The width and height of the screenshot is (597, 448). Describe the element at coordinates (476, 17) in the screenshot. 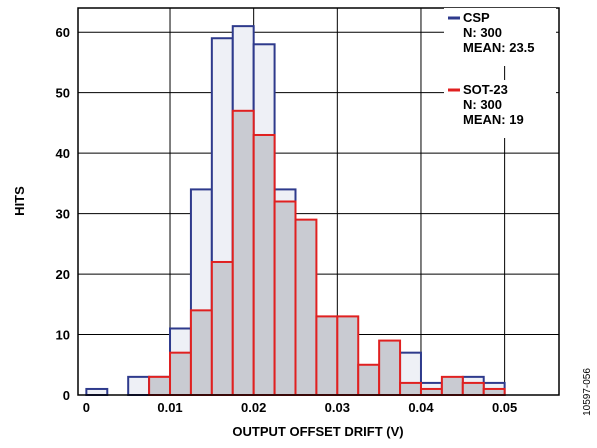

I see `legend-text: CSP` at that location.